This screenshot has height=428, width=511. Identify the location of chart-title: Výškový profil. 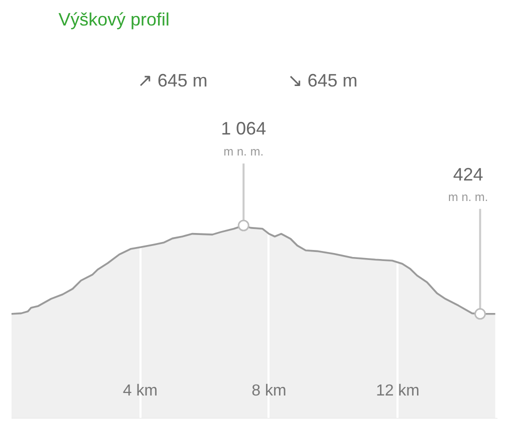
(114, 20).